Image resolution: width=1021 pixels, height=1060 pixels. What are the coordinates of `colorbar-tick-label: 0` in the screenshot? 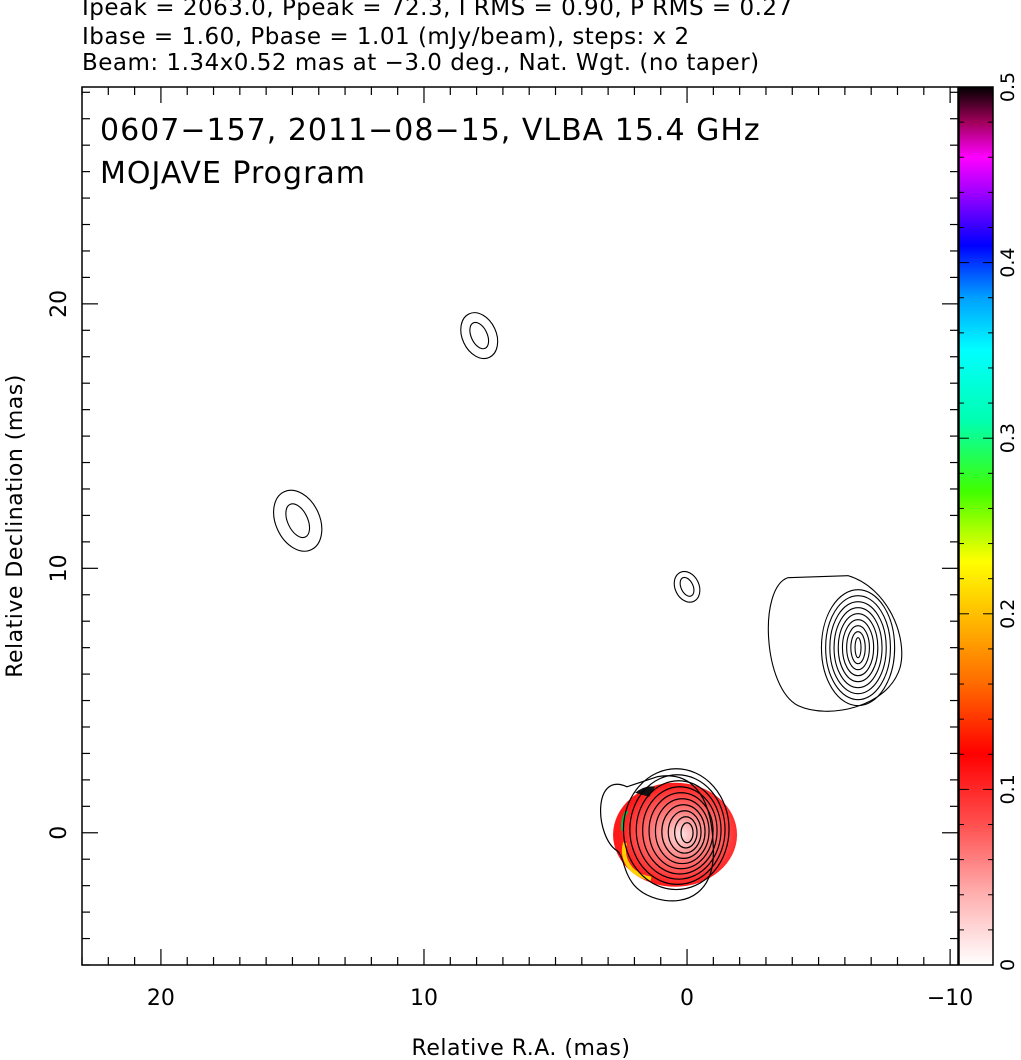 It's located at (1008, 965).